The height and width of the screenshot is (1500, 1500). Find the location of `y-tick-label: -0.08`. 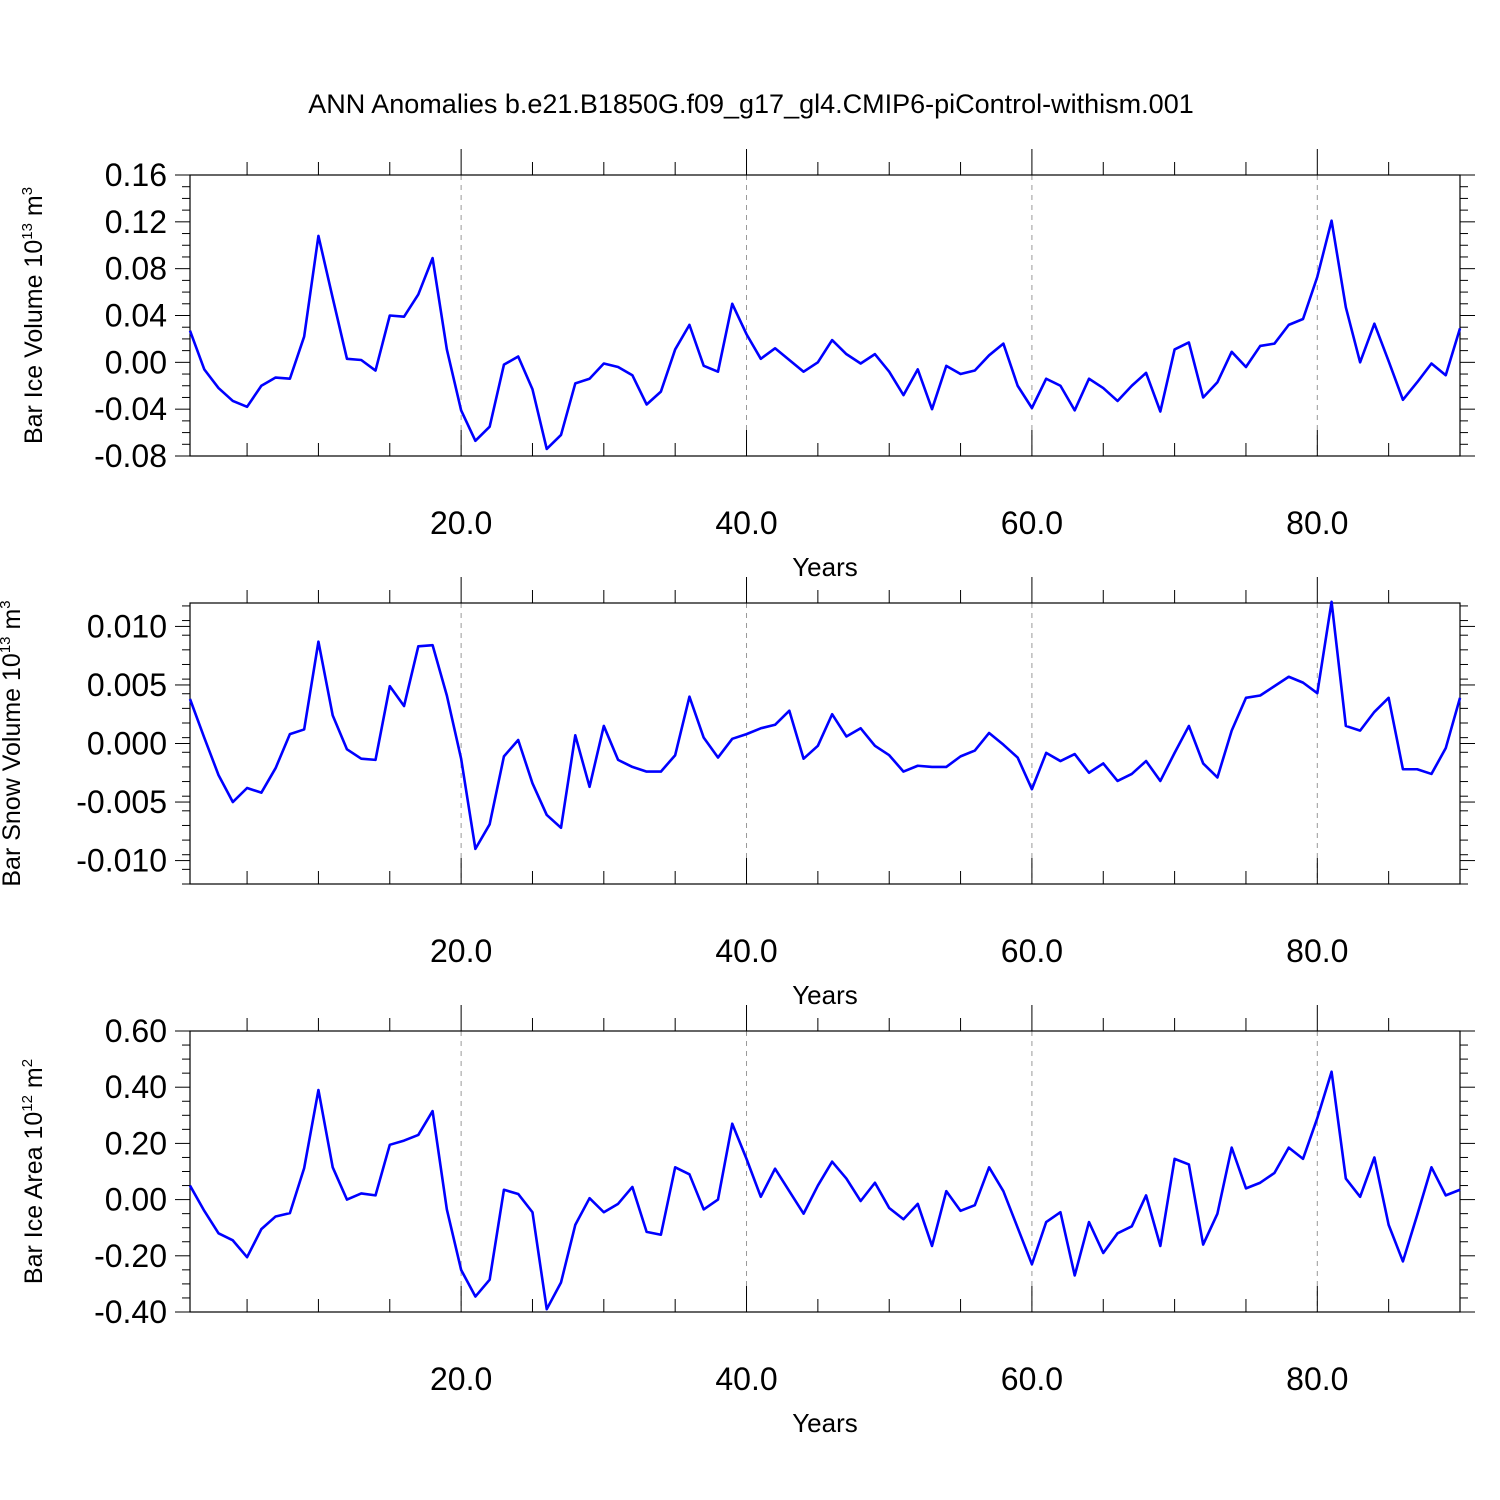

y-tick-label: -0.08 is located at coordinates (130, 456).